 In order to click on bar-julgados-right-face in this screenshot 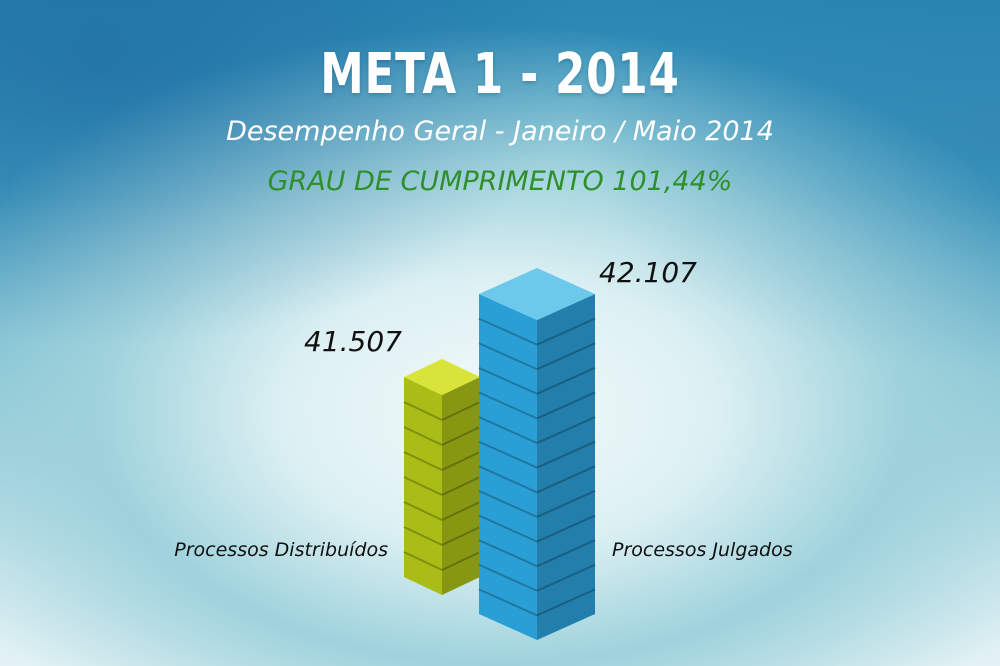, I will do `click(566, 467)`.